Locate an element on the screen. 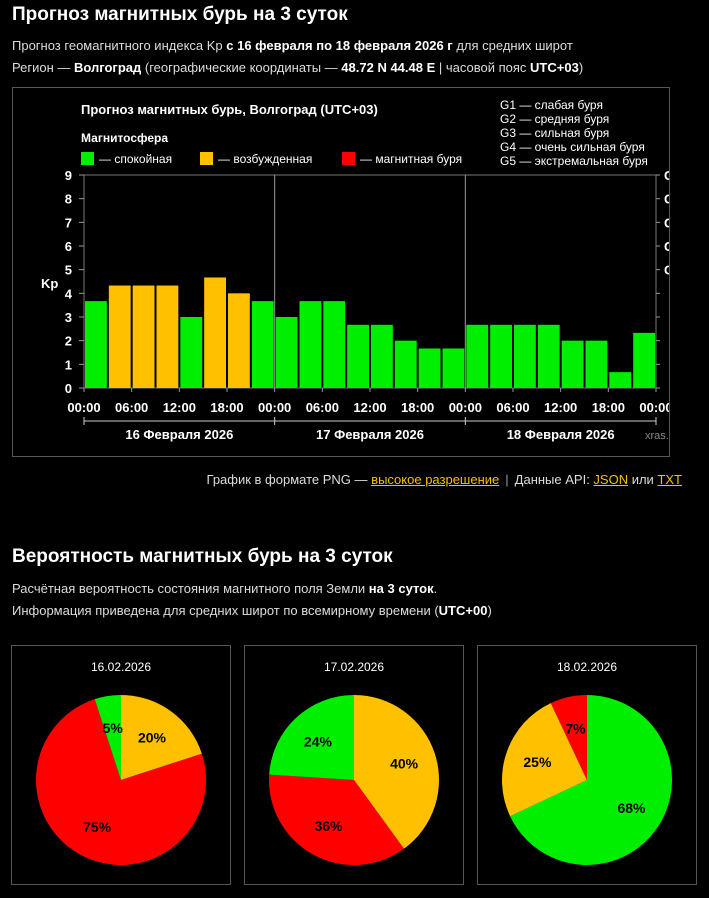  y-tick-label: 7 is located at coordinates (68, 222).